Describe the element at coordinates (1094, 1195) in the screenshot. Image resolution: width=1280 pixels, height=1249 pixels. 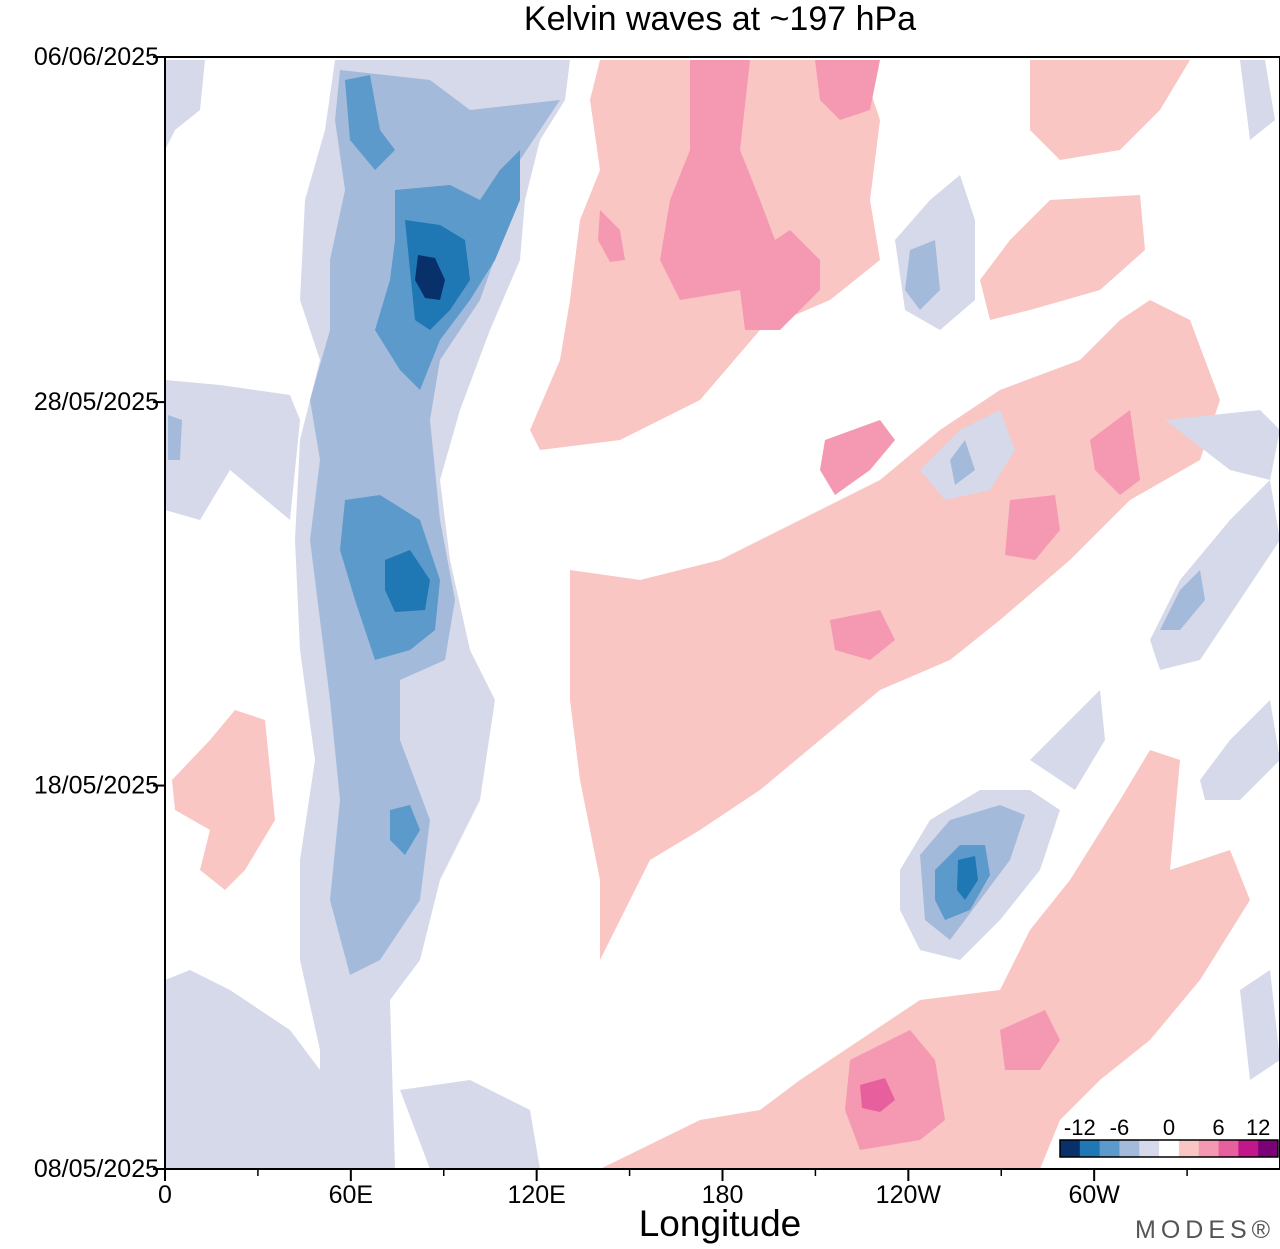
I see `x-tick-label: 60W` at that location.